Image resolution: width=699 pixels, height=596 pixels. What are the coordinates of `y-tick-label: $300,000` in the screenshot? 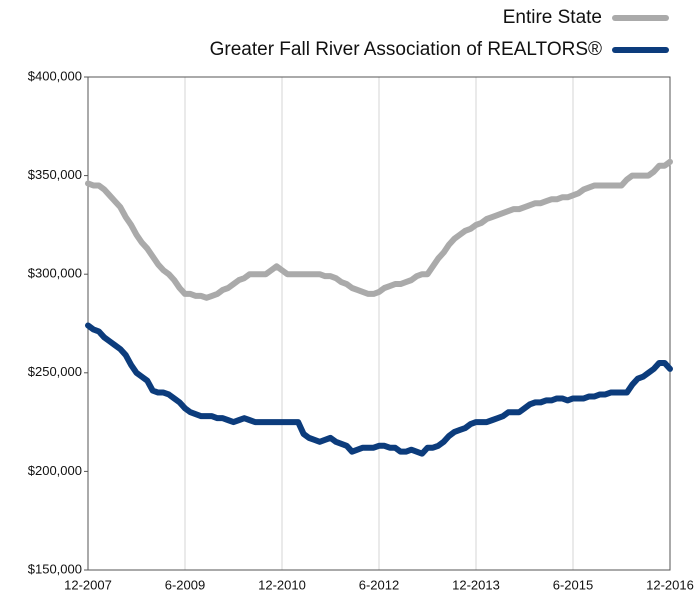 It's located at (55, 273).